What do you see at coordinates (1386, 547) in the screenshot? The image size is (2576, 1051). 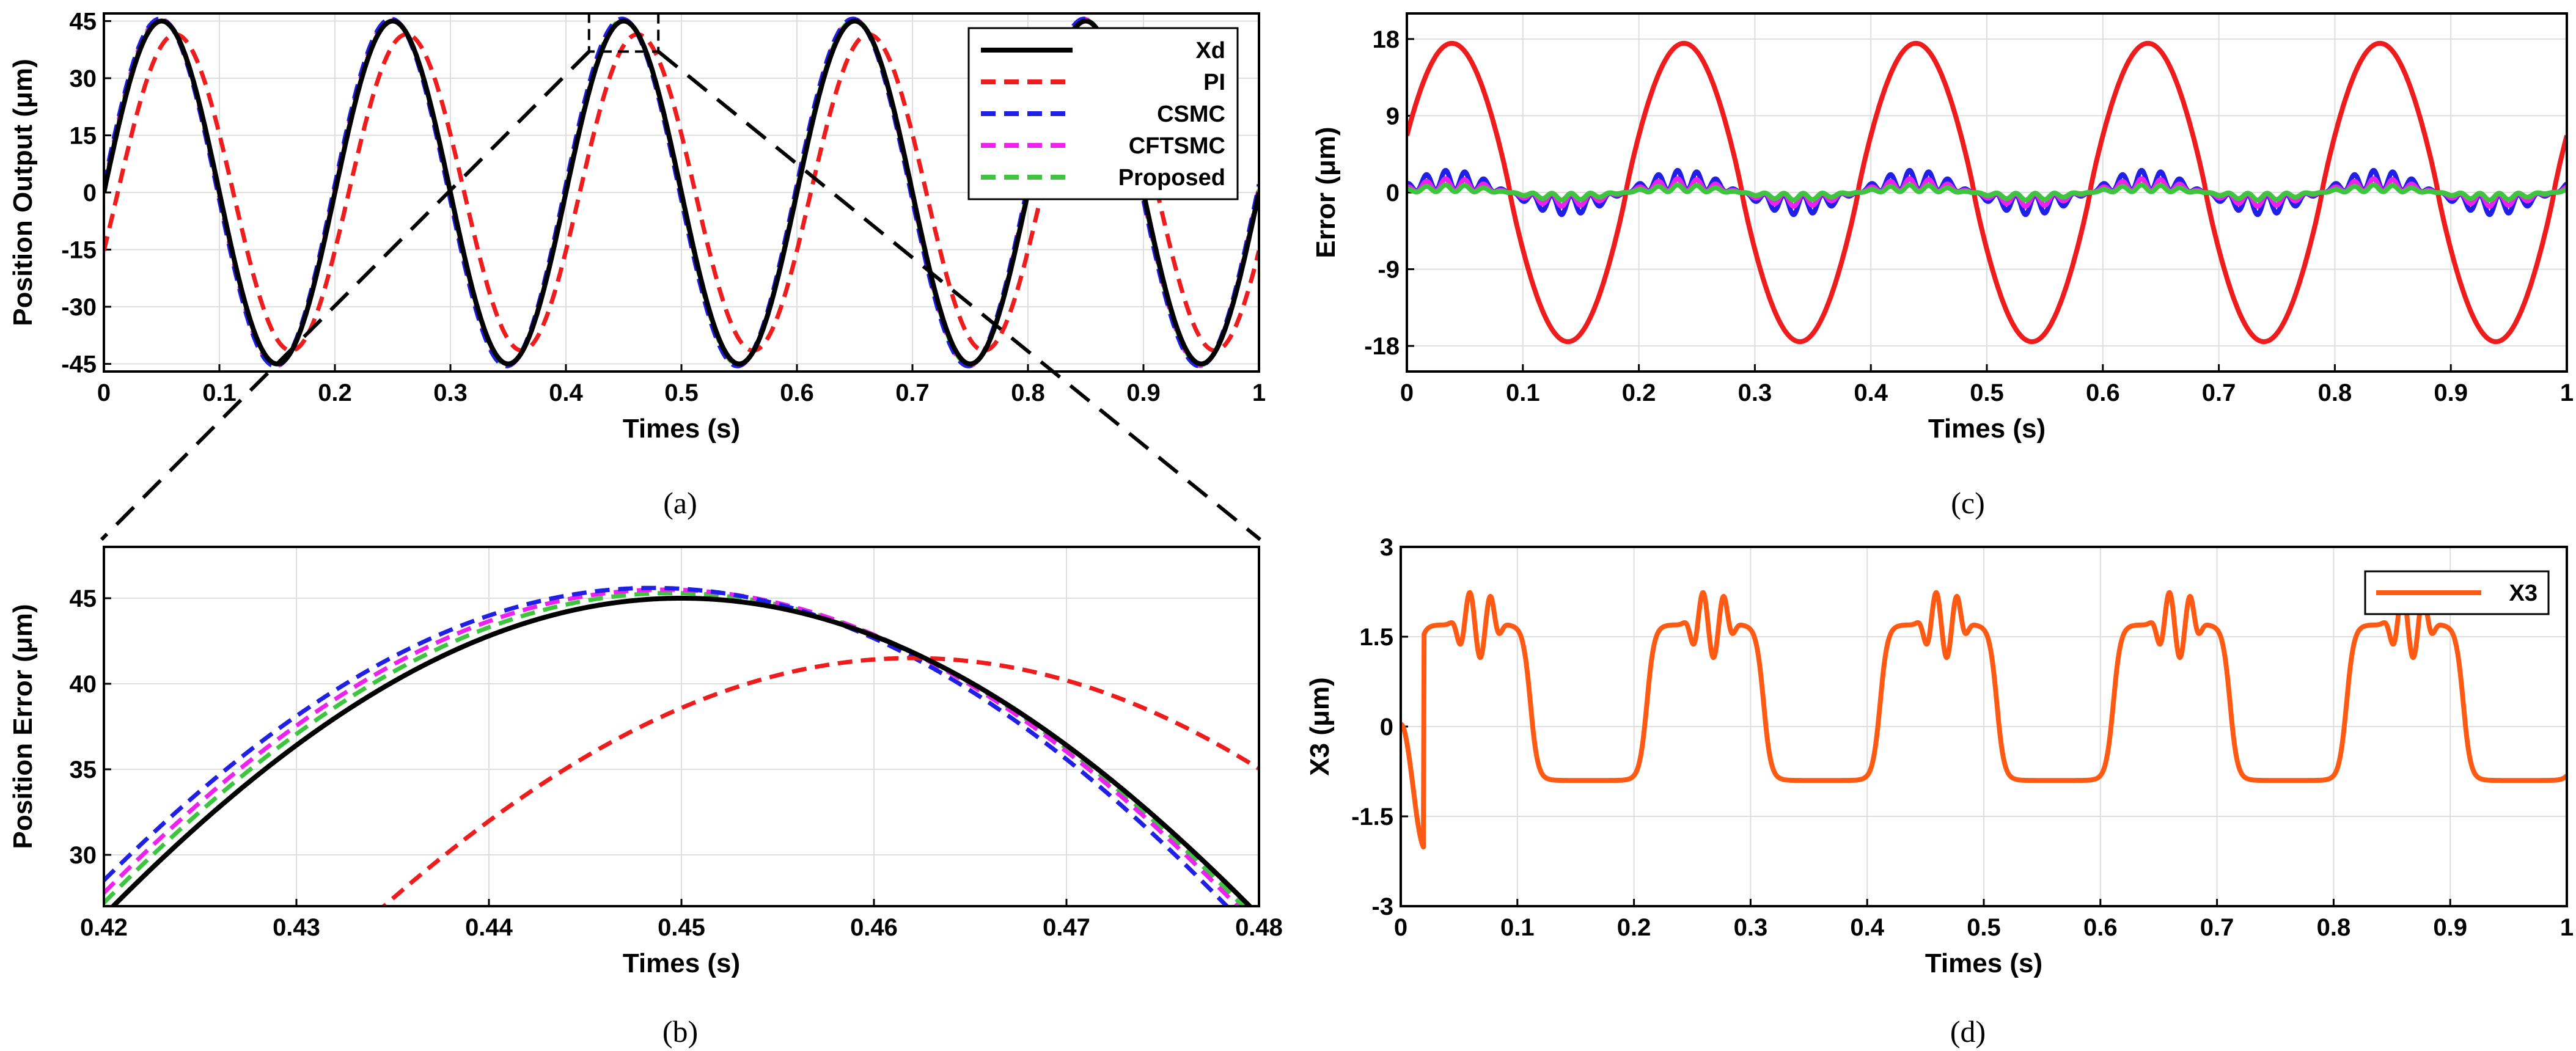 I see `d-ytick-label: 3` at bounding box center [1386, 547].